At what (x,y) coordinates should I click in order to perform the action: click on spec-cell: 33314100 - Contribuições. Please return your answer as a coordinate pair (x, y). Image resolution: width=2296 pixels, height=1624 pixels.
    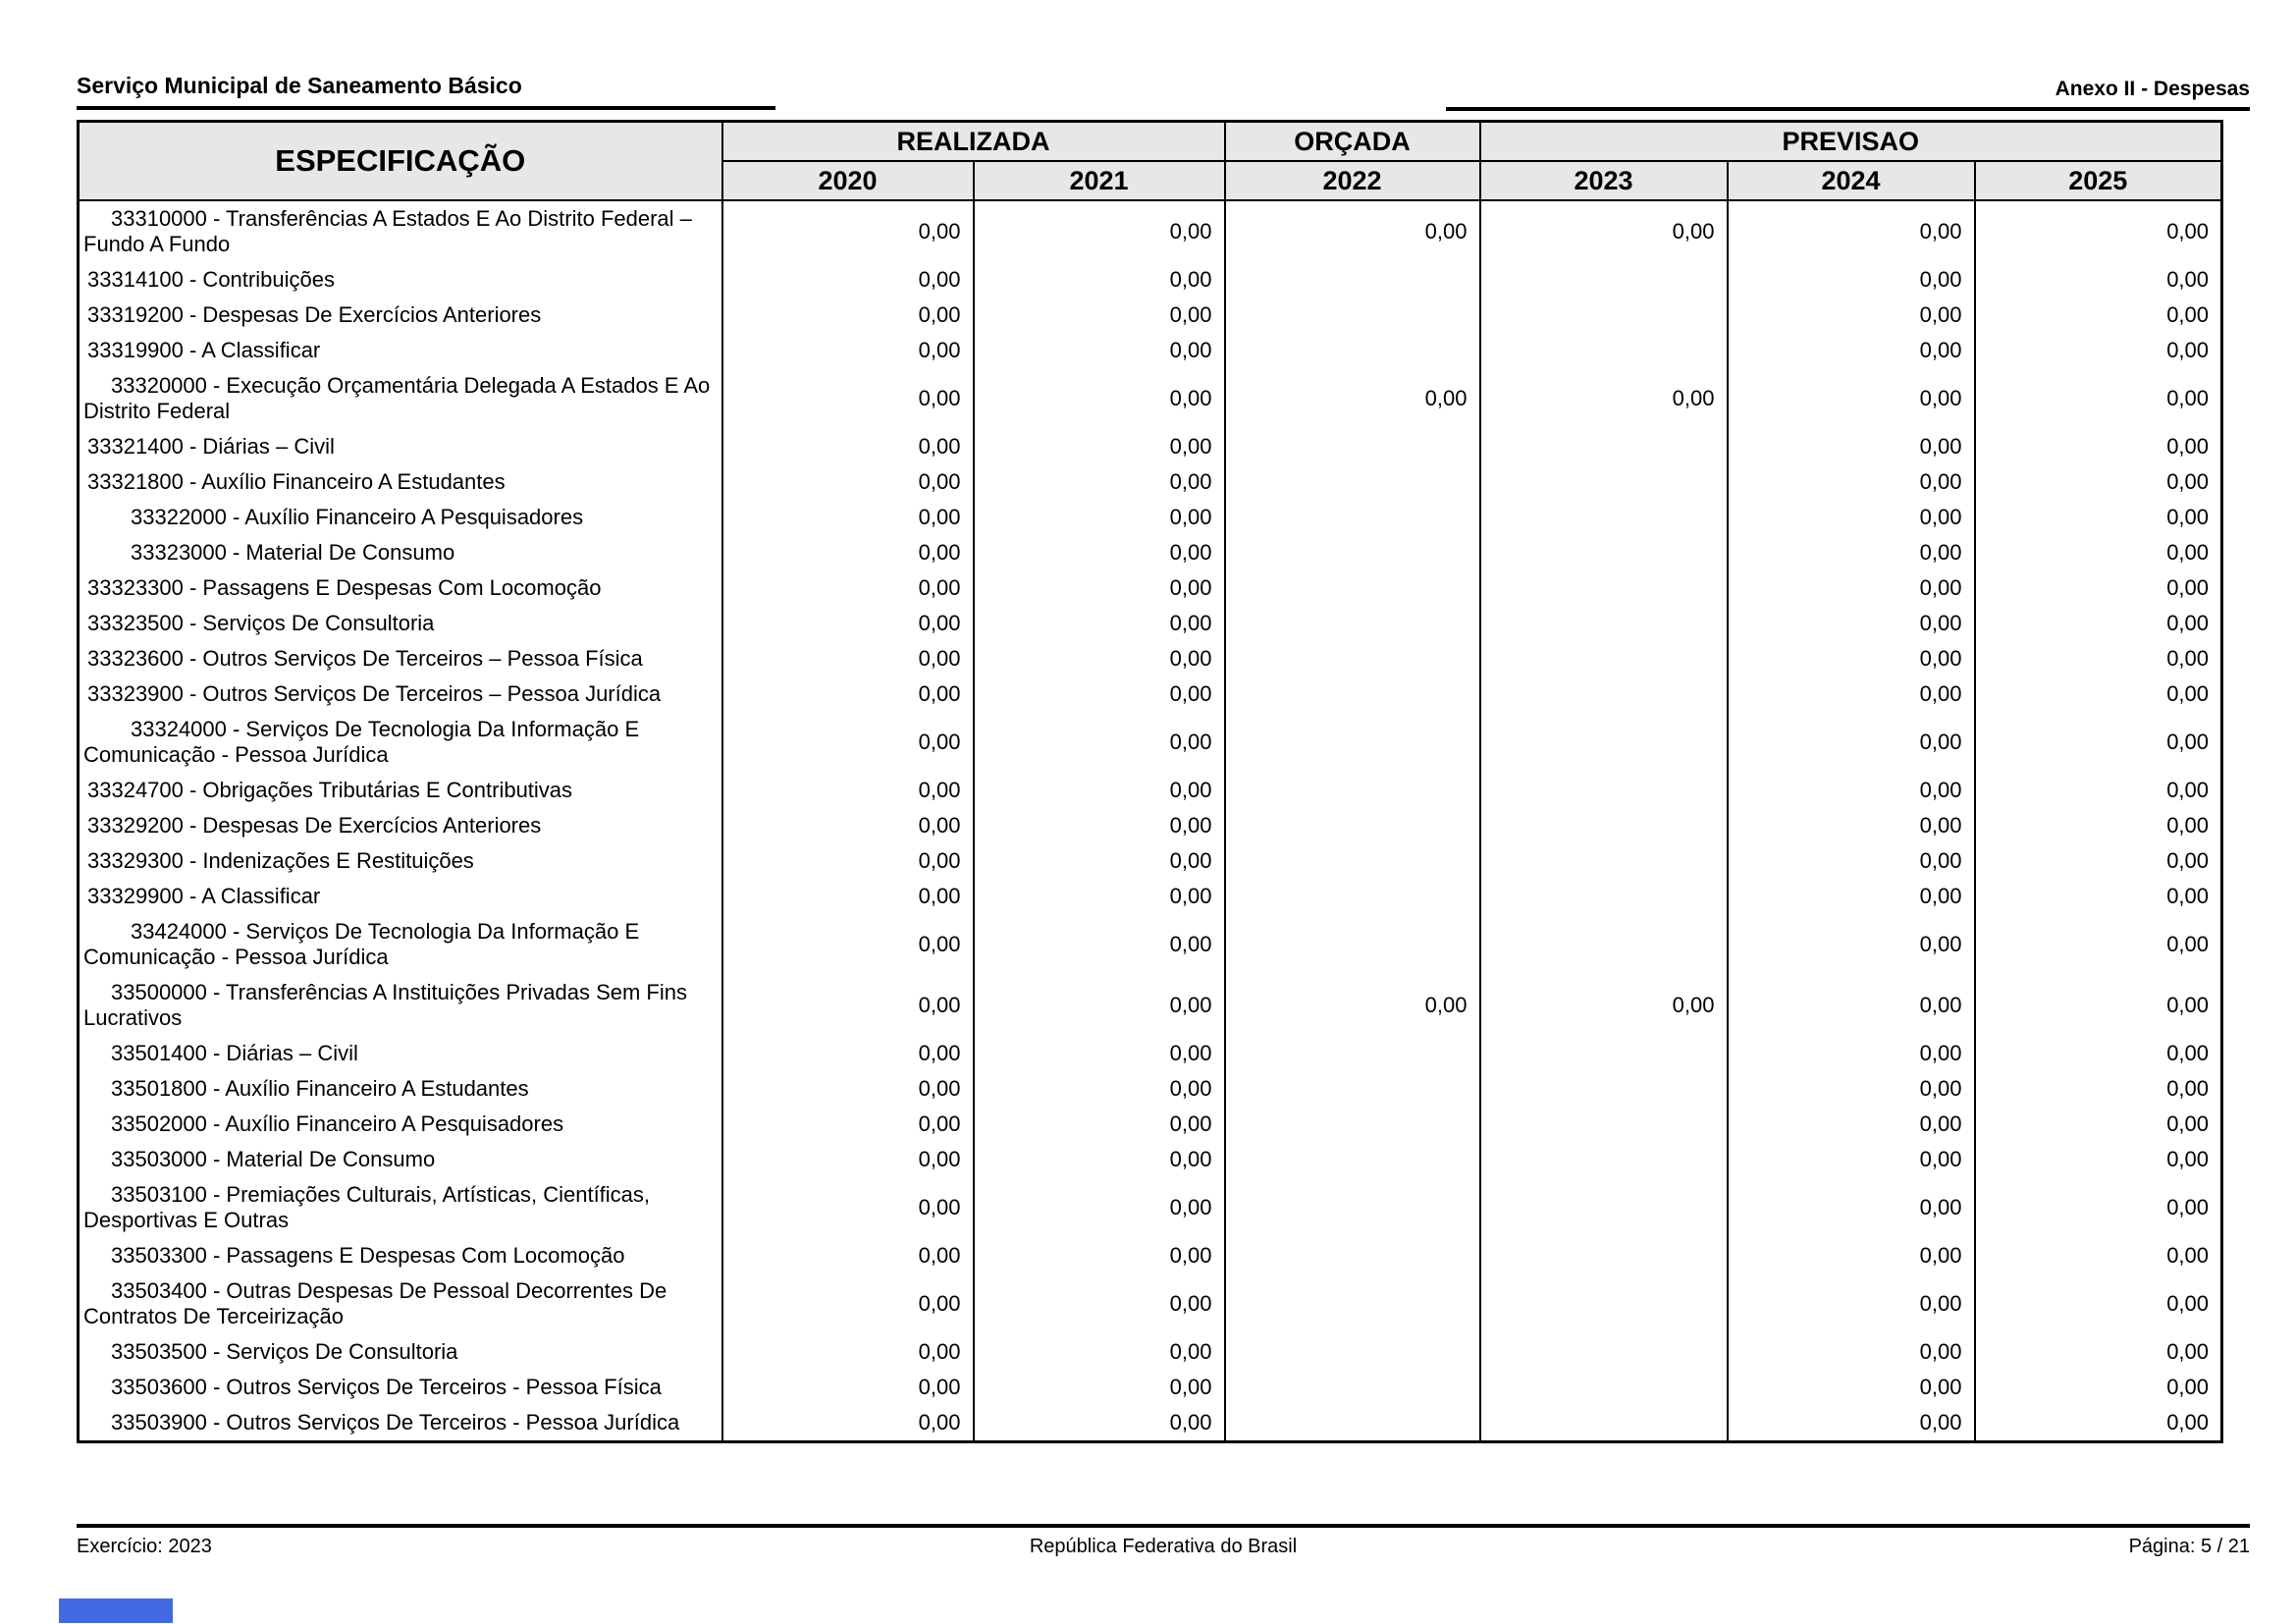
    Looking at the image, I should click on (400, 280).